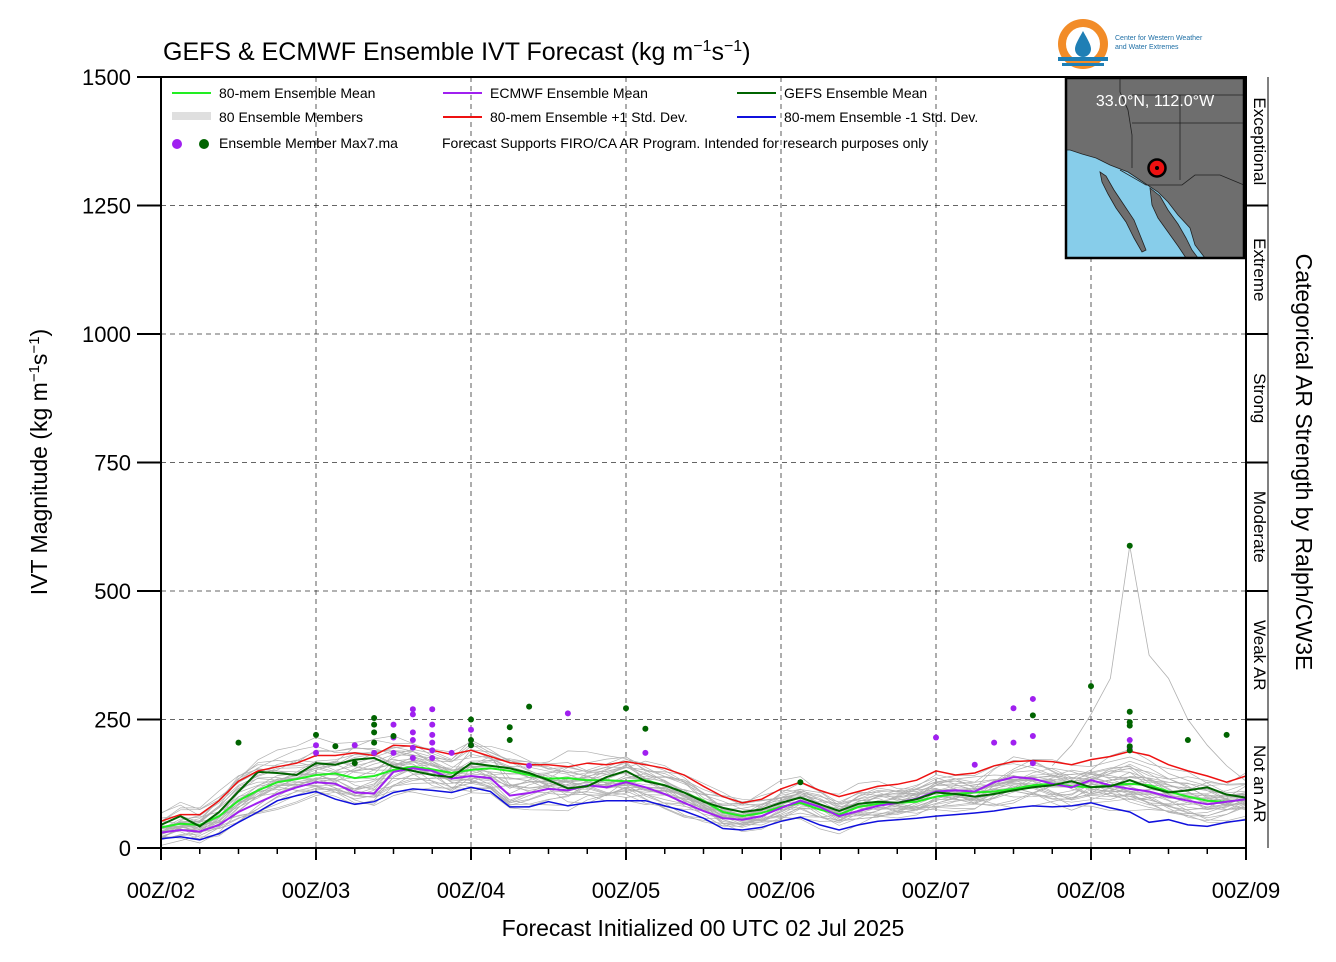 This screenshot has width=1336, height=962. What do you see at coordinates (161, 890) in the screenshot?
I see `x-tick-label: 00Z/02` at bounding box center [161, 890].